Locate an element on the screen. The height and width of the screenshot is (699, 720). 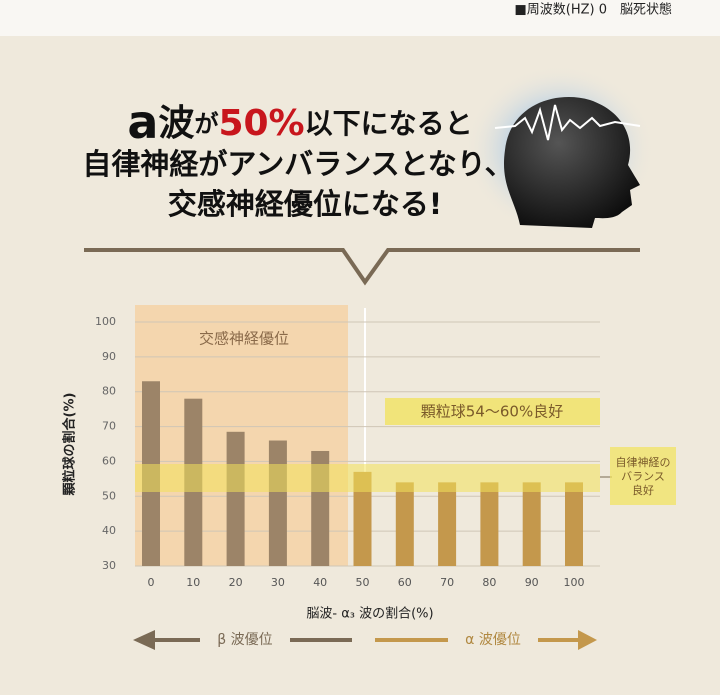
heading-text: が is located at coordinates (206, 124).